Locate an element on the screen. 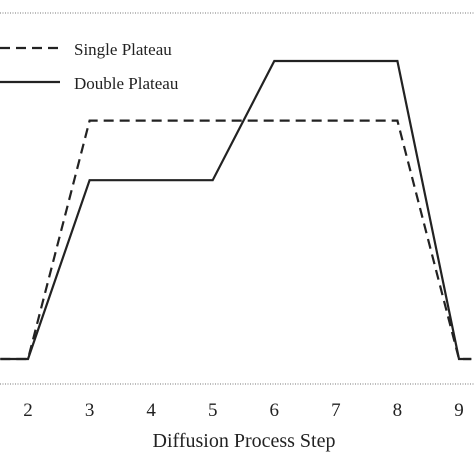  x-tick-label: 7 is located at coordinates (336, 410).